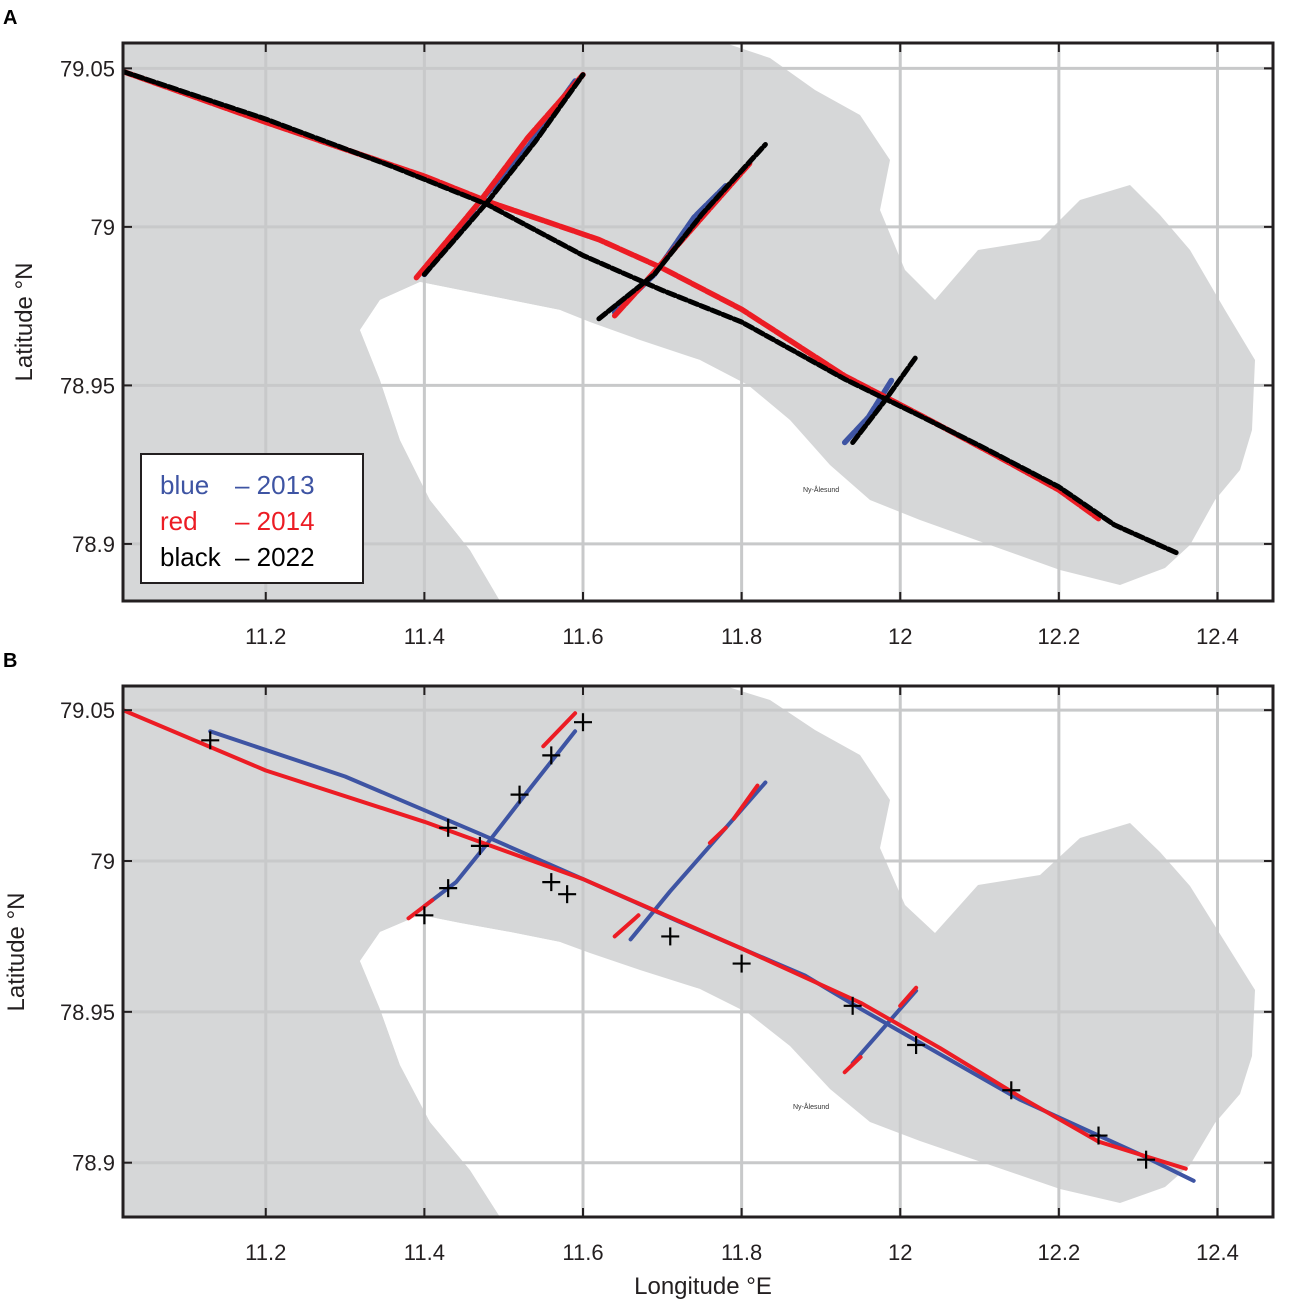 The image size is (1296, 1302). What do you see at coordinates (821, 489) in the screenshot?
I see `place-label-a: Ny-Ålesund` at bounding box center [821, 489].